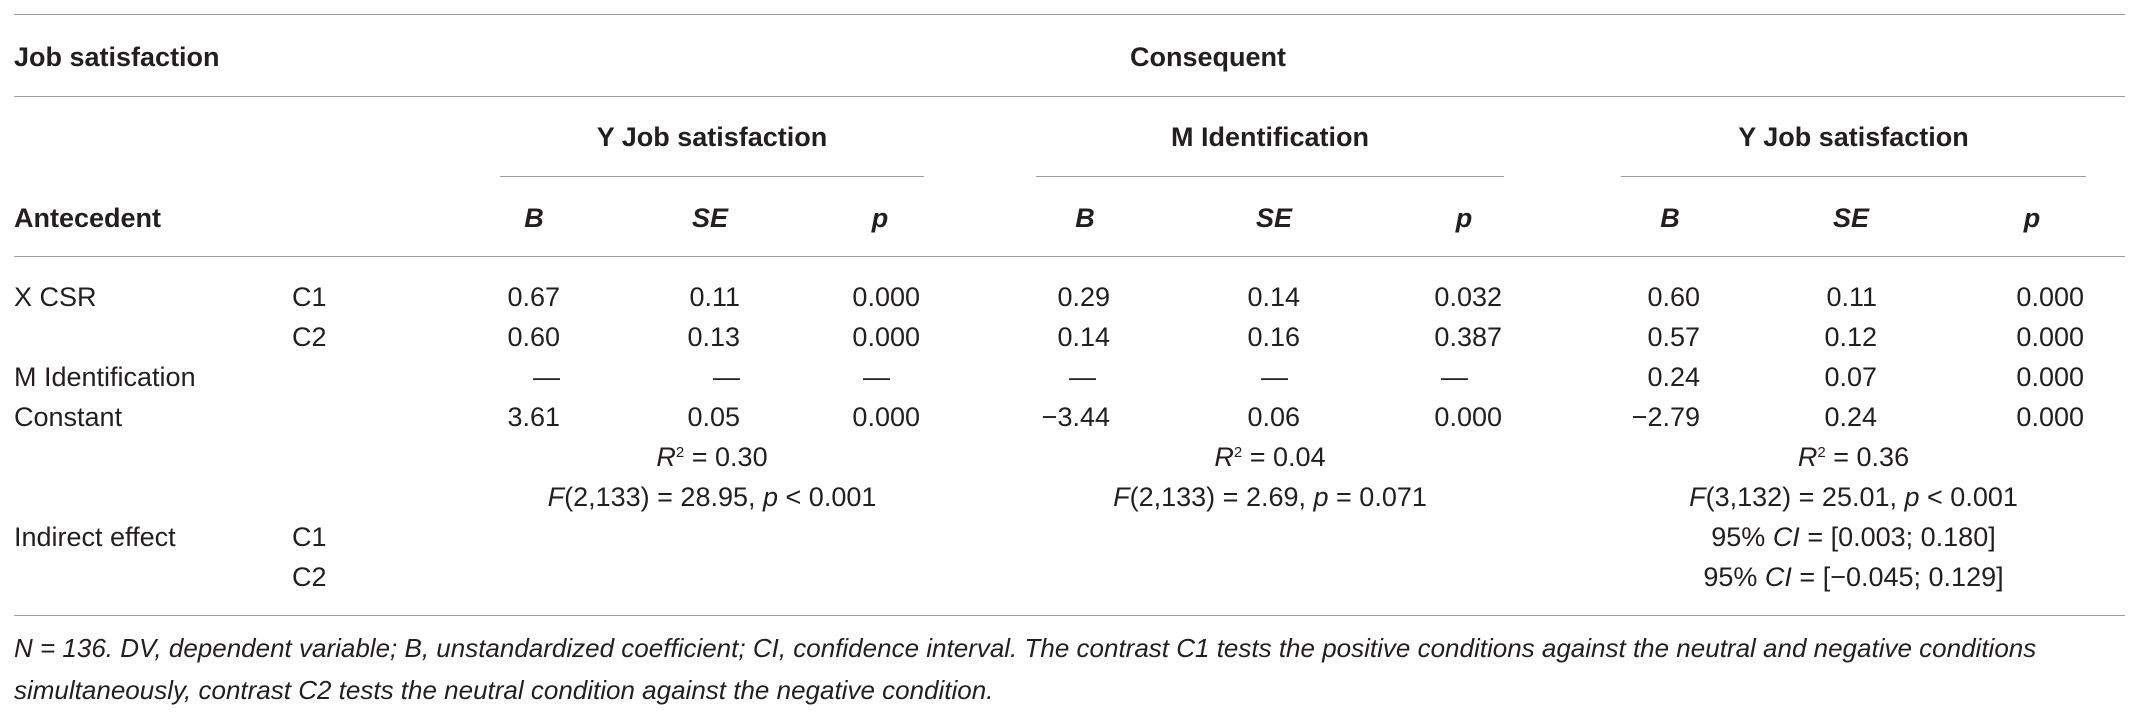 The width and height of the screenshot is (2139, 718). What do you see at coordinates (2050, 377) in the screenshot?
I see `cell-mident-p3: 0.000` at bounding box center [2050, 377].